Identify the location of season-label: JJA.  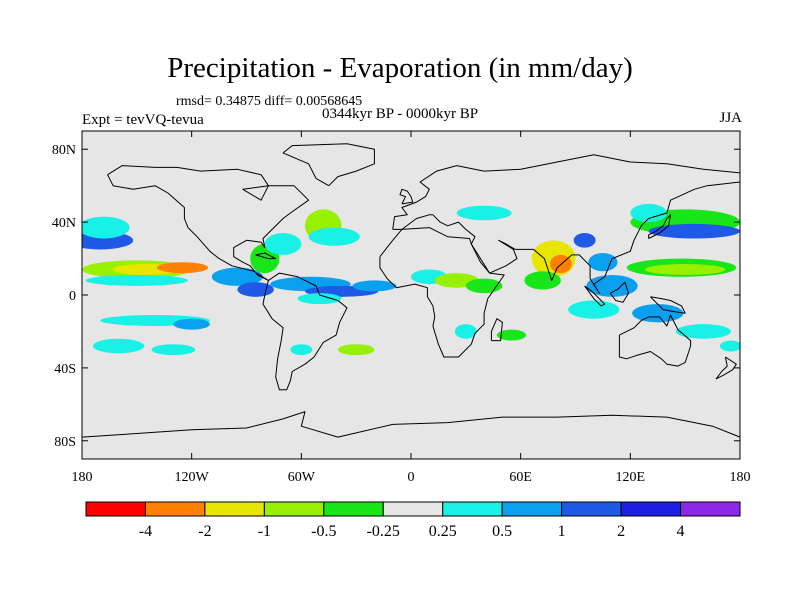
(730, 118).